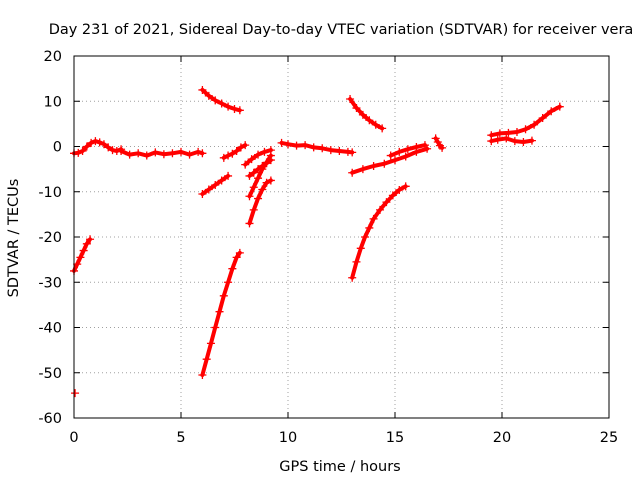 The image size is (640, 480). Describe the element at coordinates (180, 438) in the screenshot. I see `x-tick-label: 5` at that location.